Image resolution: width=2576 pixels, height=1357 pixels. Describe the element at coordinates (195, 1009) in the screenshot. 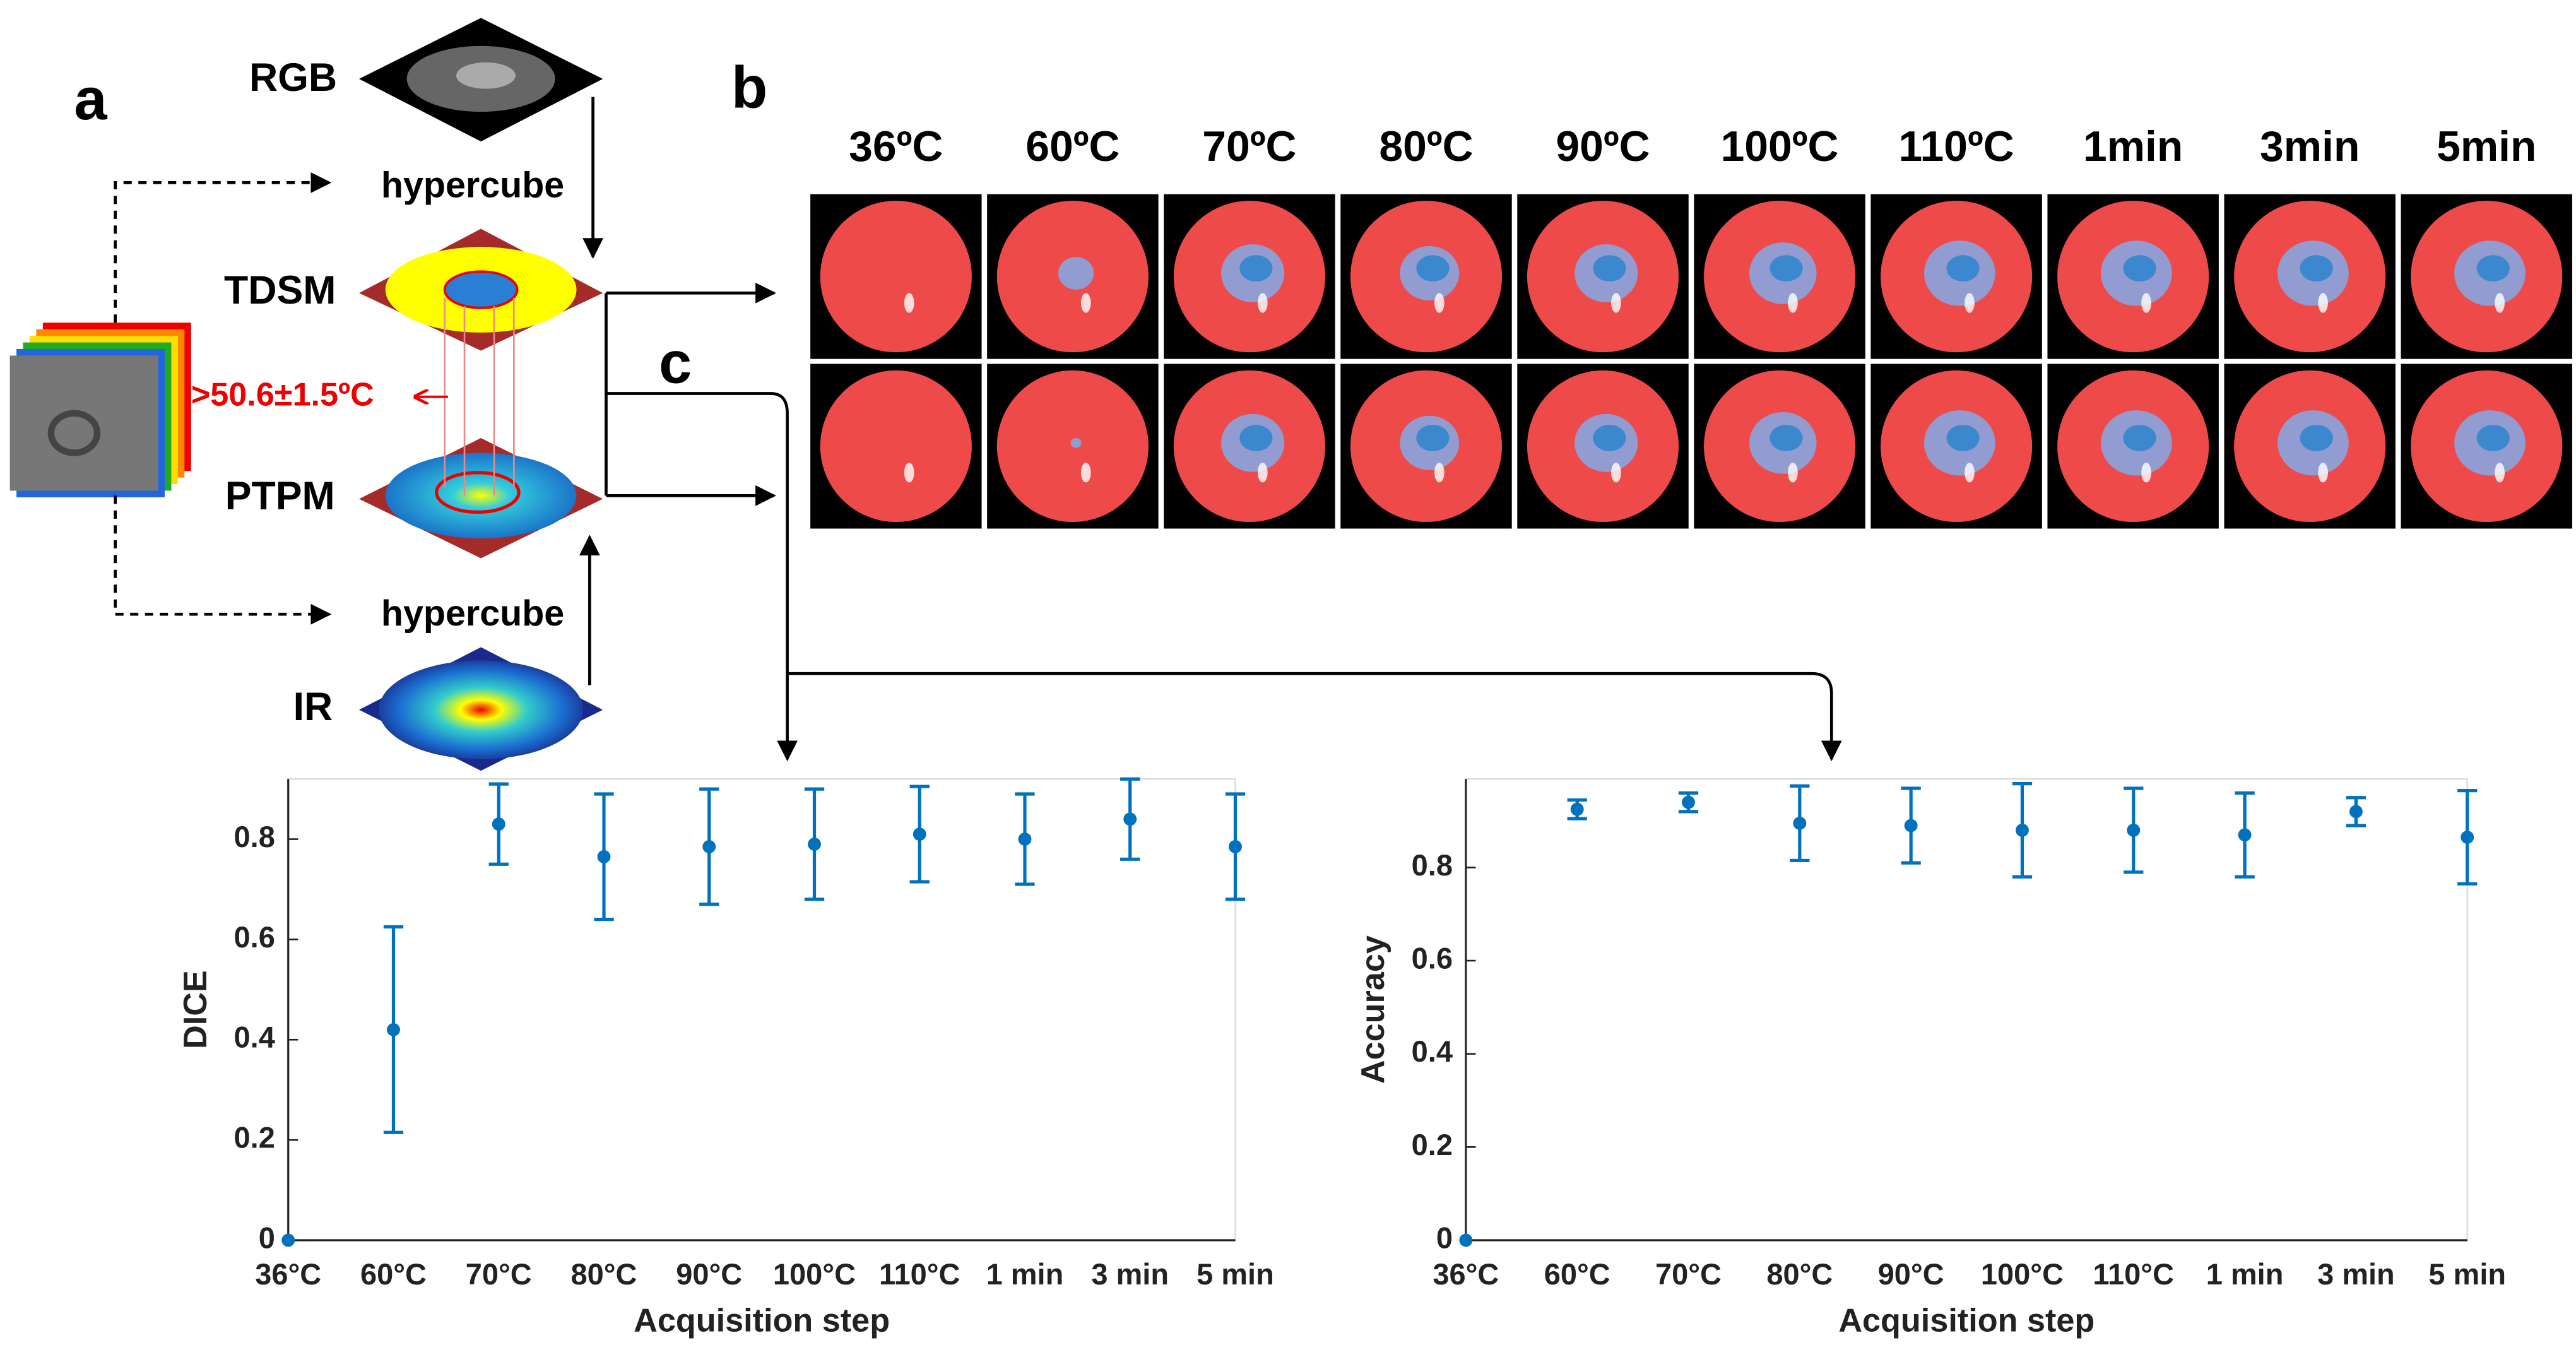

I see `y-axis-label: DICE` at that location.